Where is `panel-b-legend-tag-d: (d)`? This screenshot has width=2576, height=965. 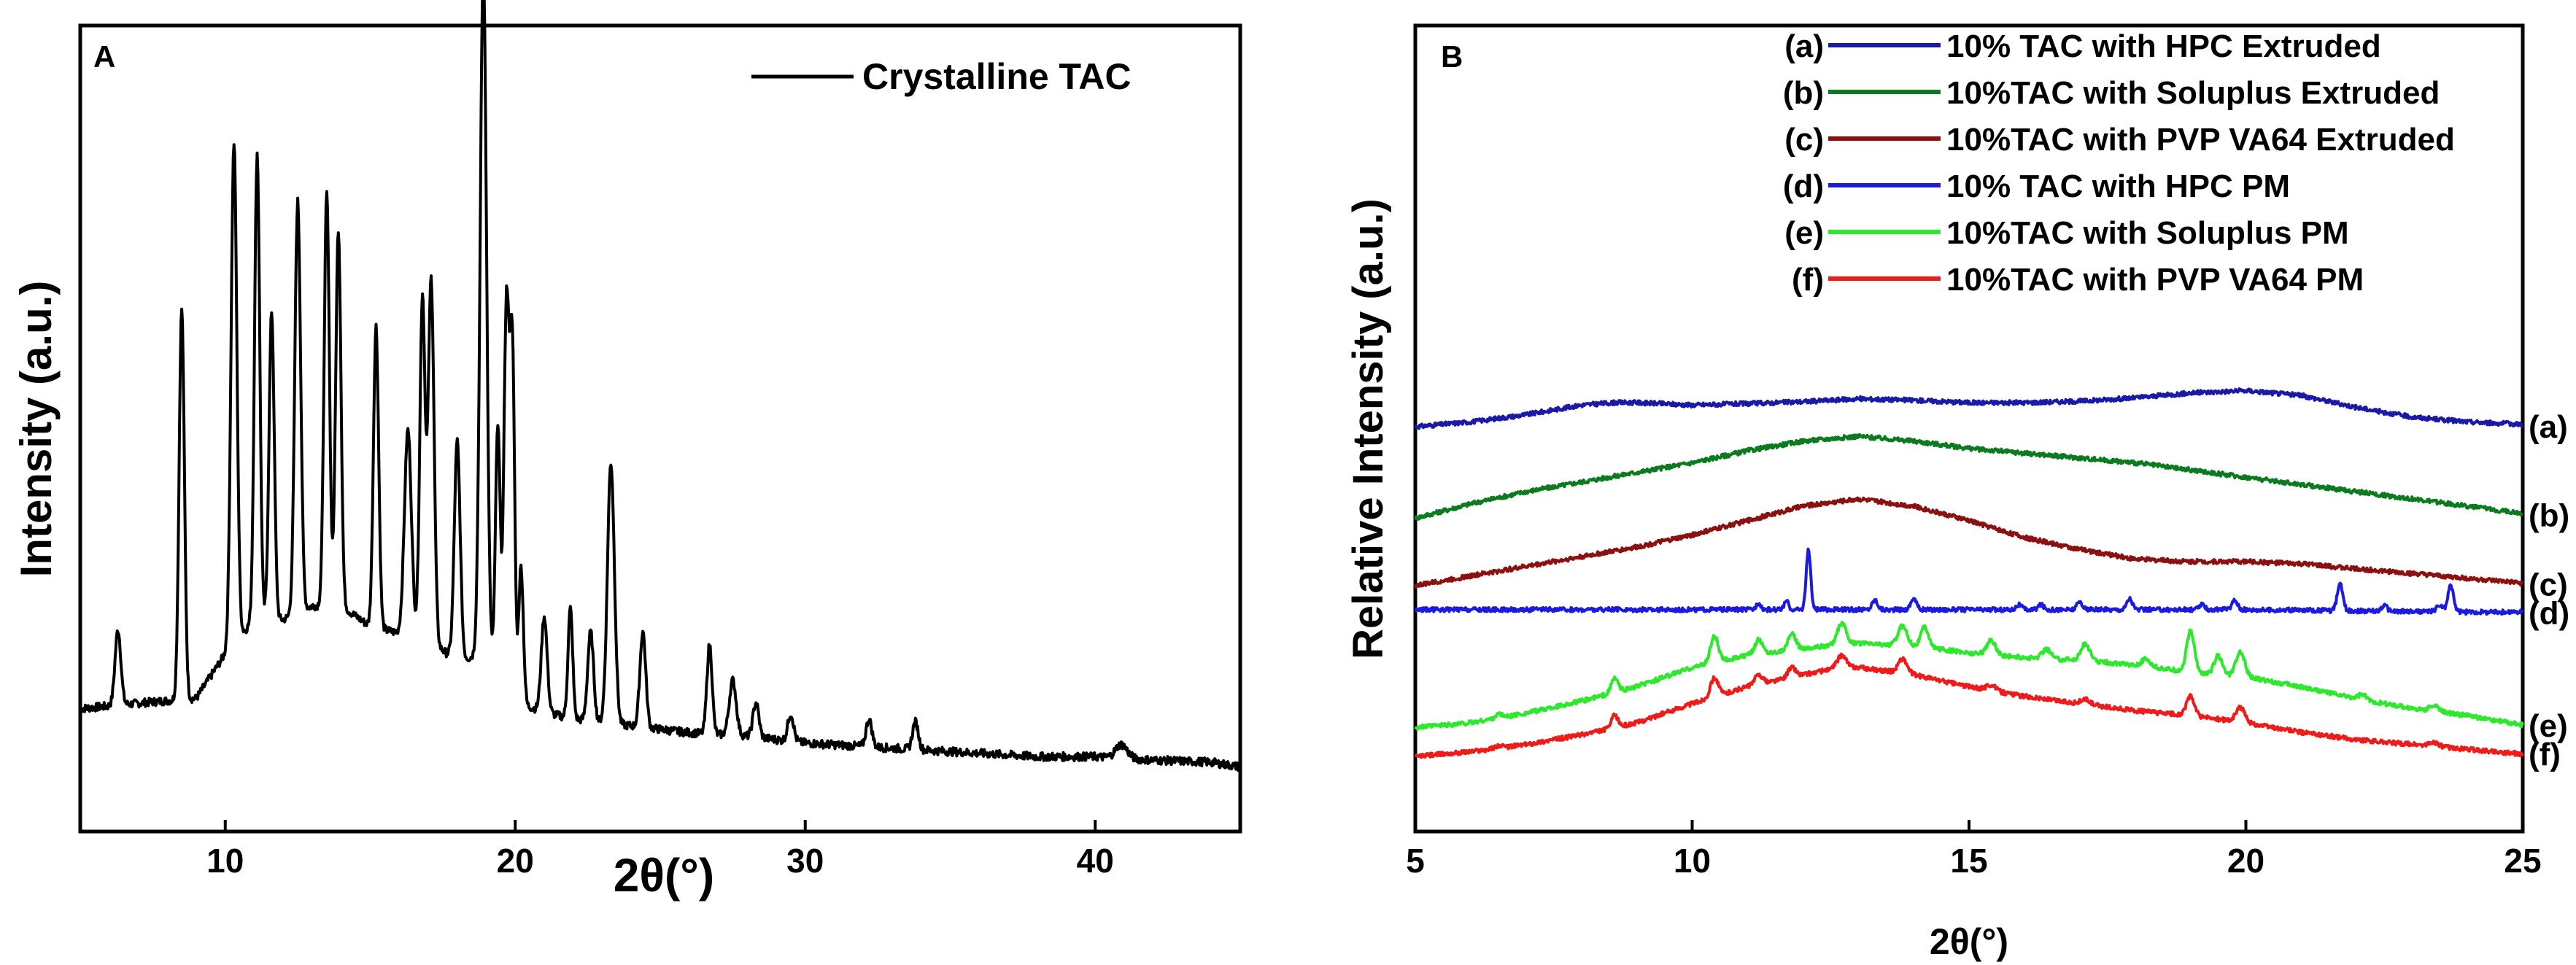 panel-b-legend-tag-d: (d) is located at coordinates (1803, 186).